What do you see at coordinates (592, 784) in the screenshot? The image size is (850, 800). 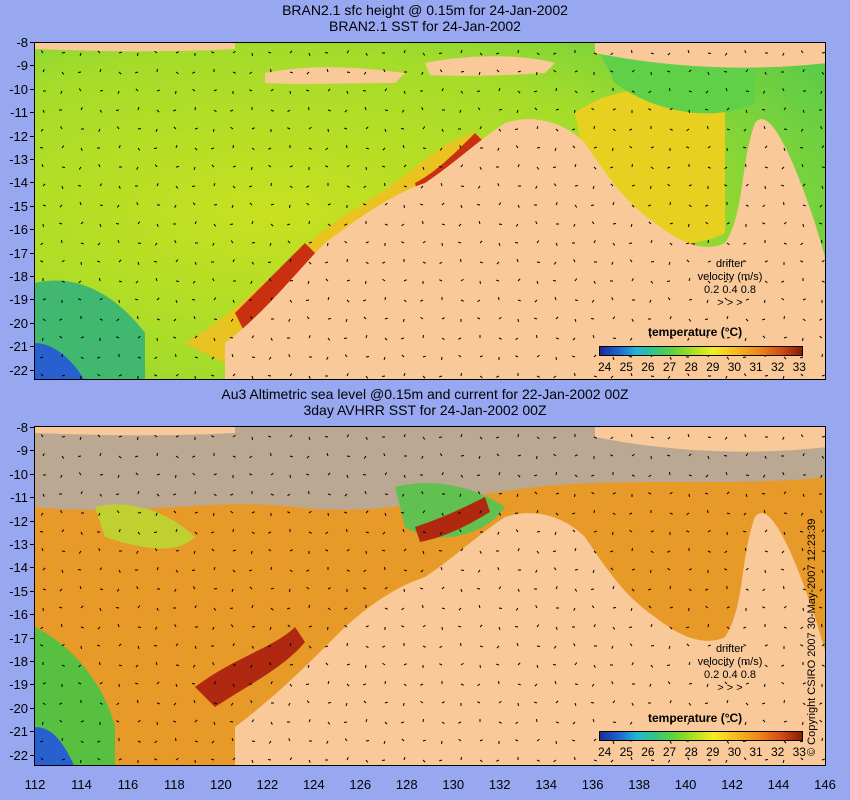 I see `x-tick: 136` at bounding box center [592, 784].